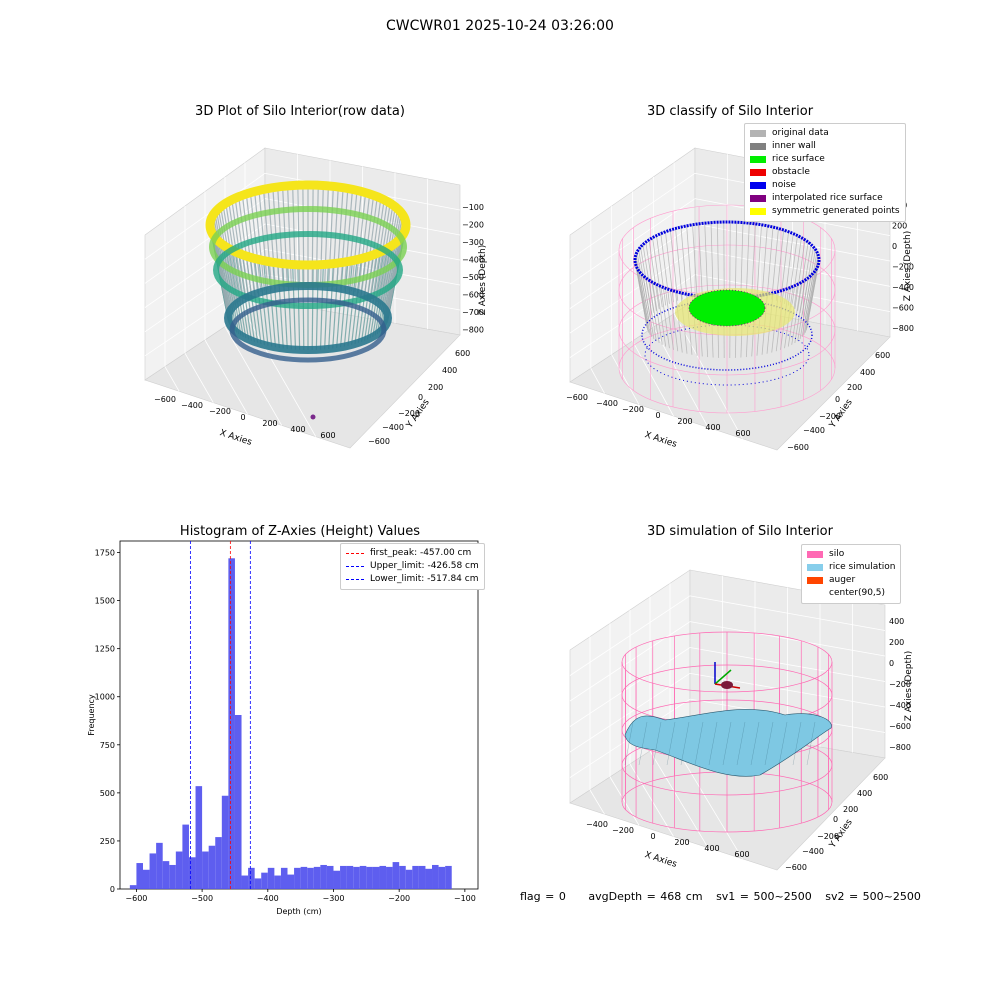  I want to click on cls-y-tick: −600, so click(798, 447).